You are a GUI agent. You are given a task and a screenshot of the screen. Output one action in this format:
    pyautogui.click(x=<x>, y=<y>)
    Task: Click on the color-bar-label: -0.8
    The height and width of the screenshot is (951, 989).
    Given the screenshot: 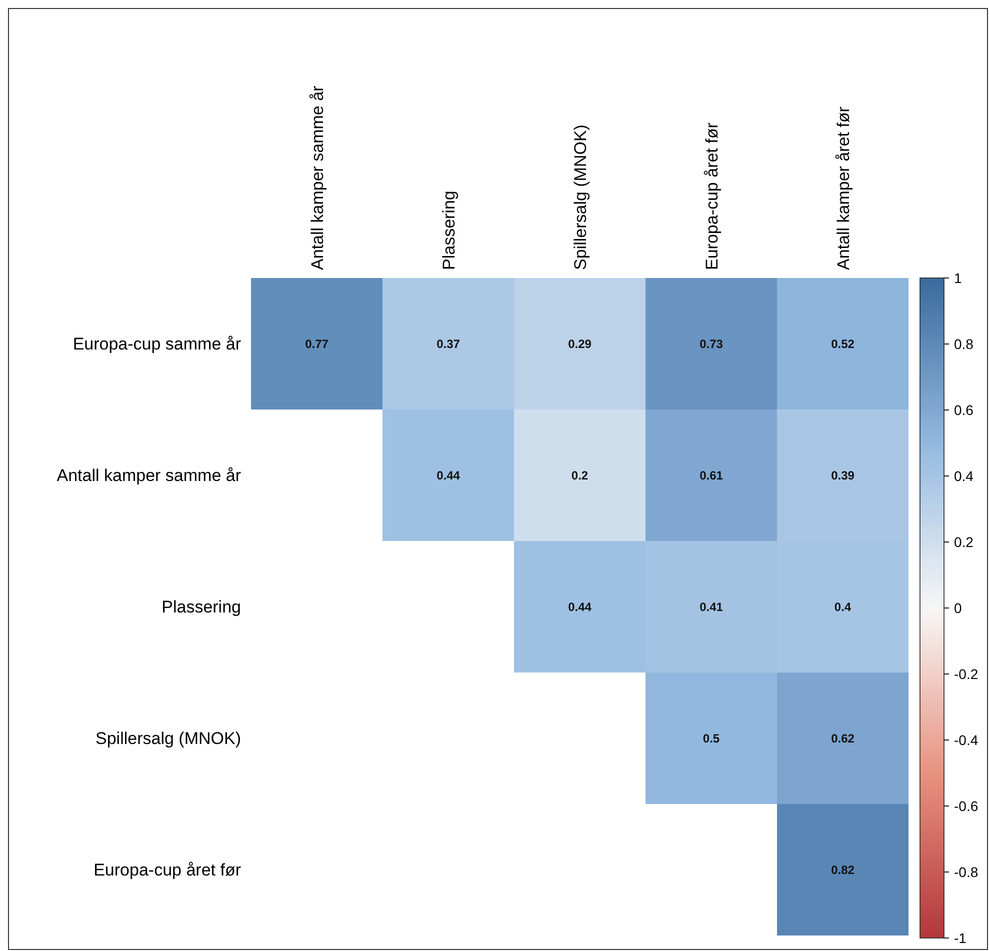 What is the action you would take?
    pyautogui.click(x=966, y=872)
    